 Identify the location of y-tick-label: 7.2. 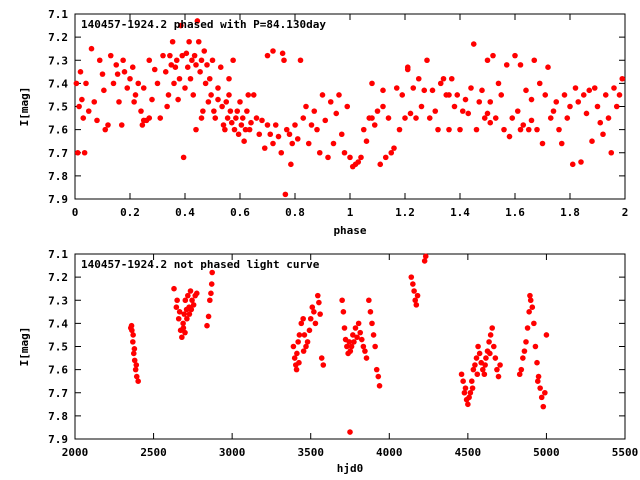
(58, 277).